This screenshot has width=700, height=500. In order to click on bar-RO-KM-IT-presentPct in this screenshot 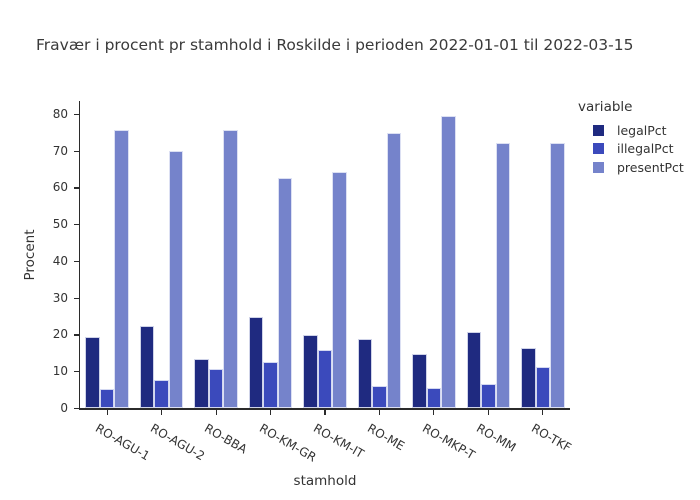, I will do `click(339, 289)`.